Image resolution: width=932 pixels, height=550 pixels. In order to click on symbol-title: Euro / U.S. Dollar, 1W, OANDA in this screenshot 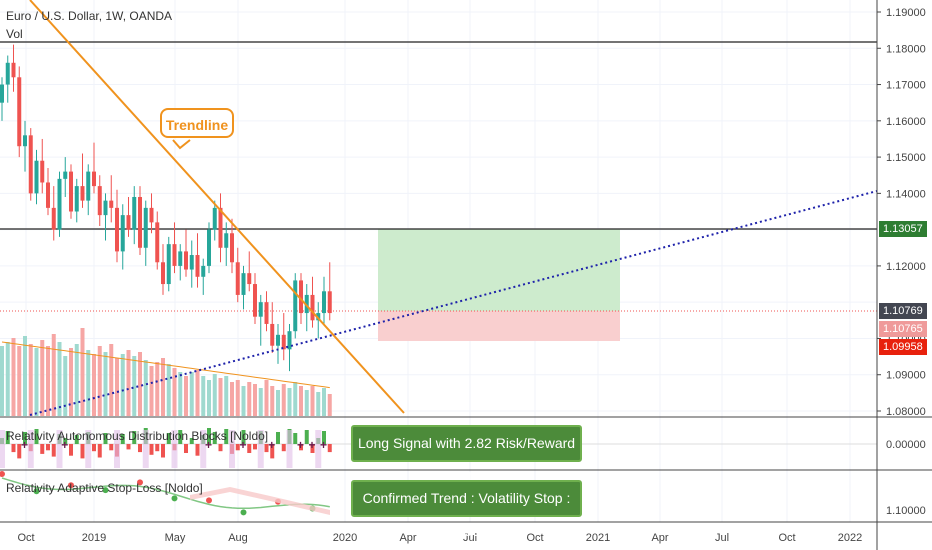, I will do `click(89, 16)`.